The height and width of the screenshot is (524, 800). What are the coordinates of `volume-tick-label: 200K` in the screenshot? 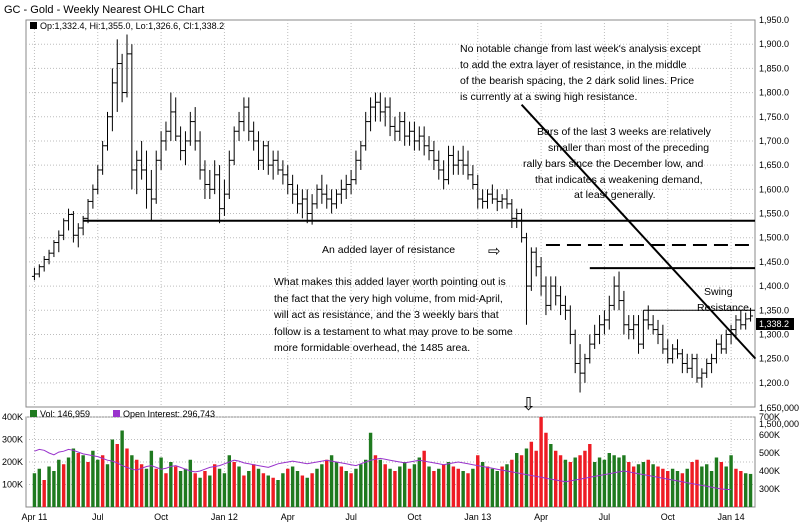 It's located at (12, 462).